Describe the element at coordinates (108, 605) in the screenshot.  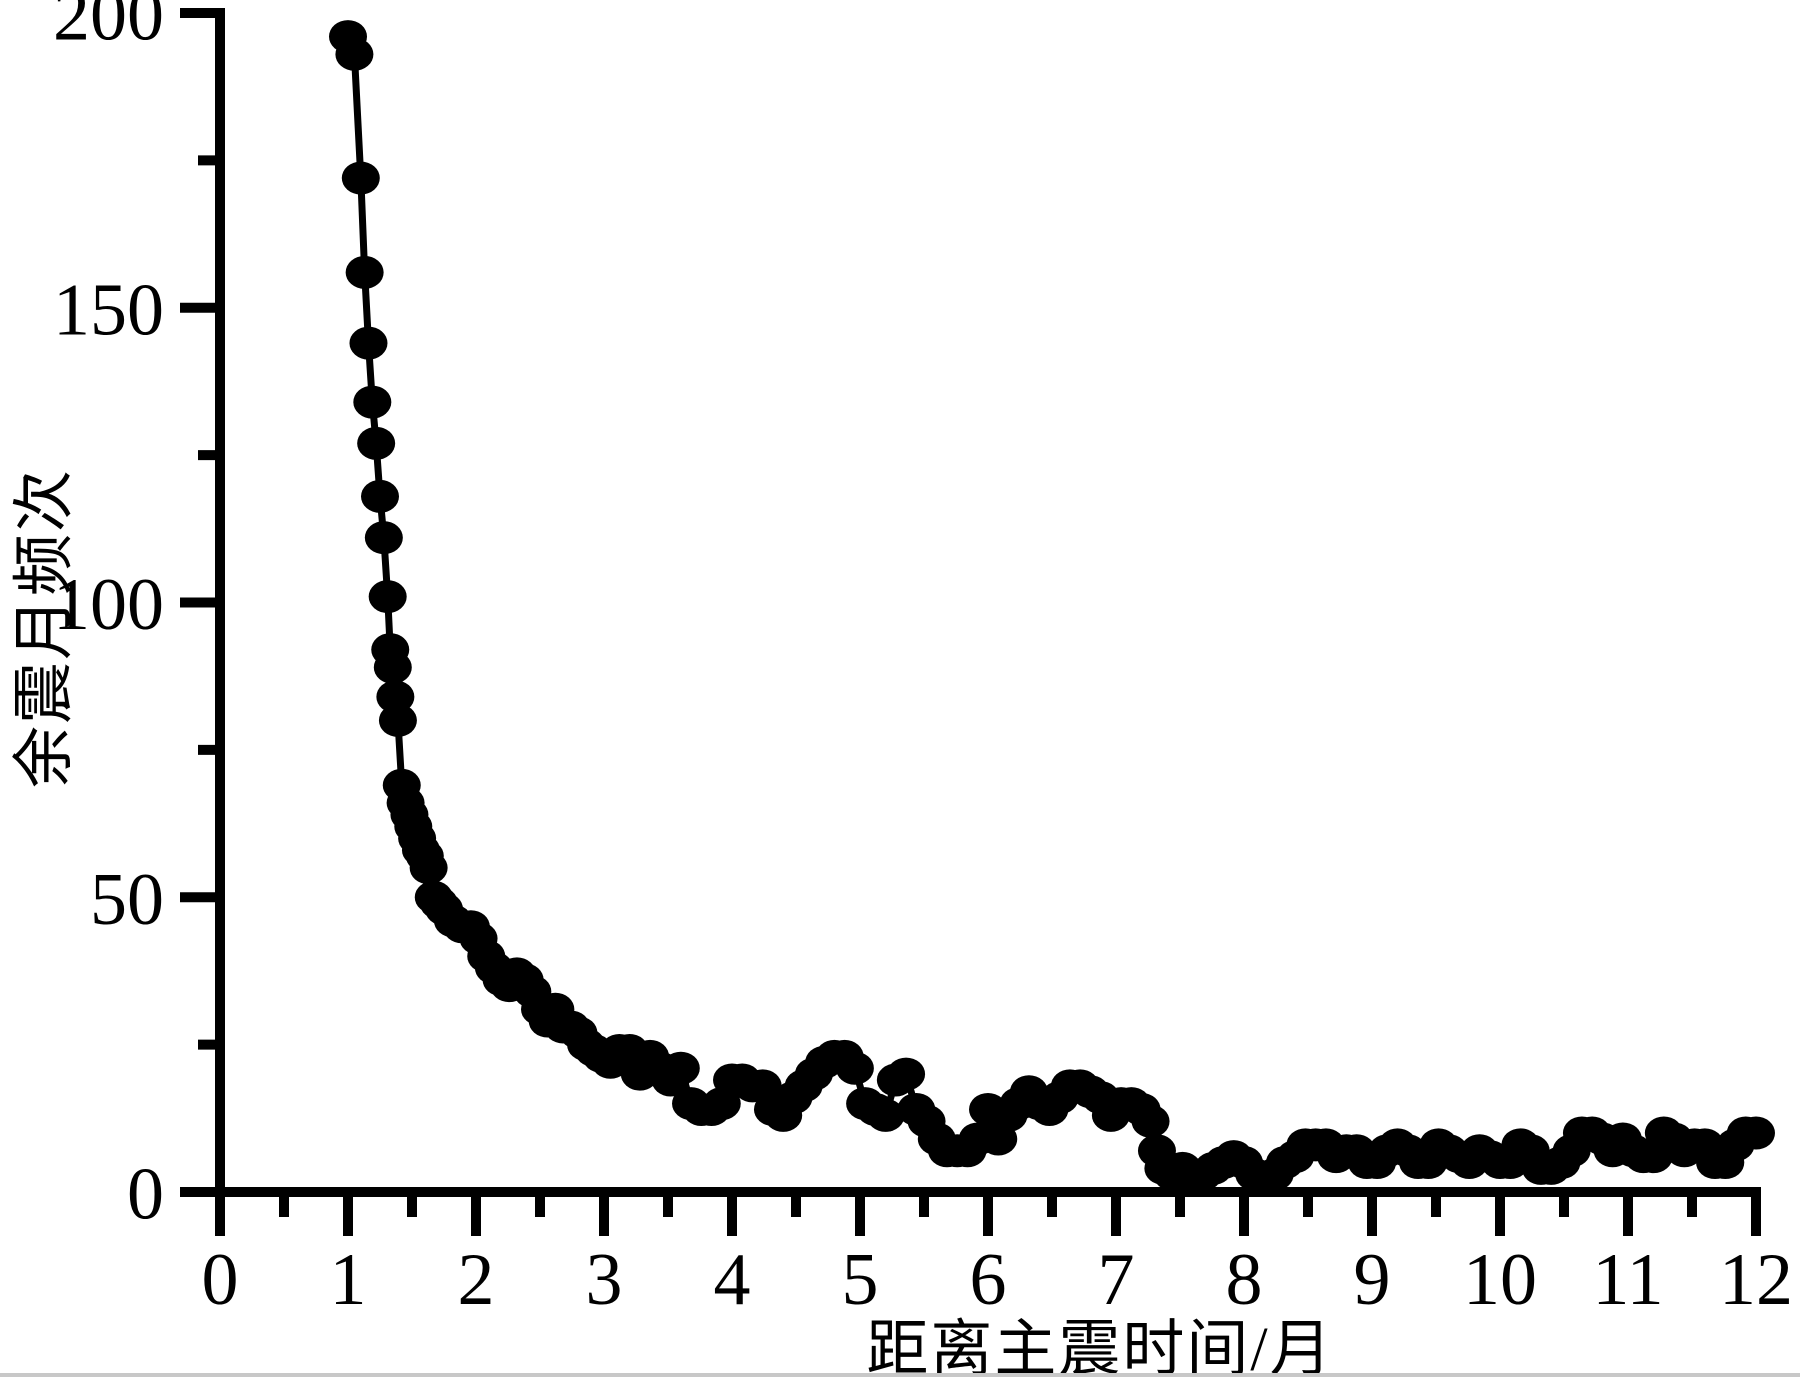
I see `y-tick-label: 100` at that location.